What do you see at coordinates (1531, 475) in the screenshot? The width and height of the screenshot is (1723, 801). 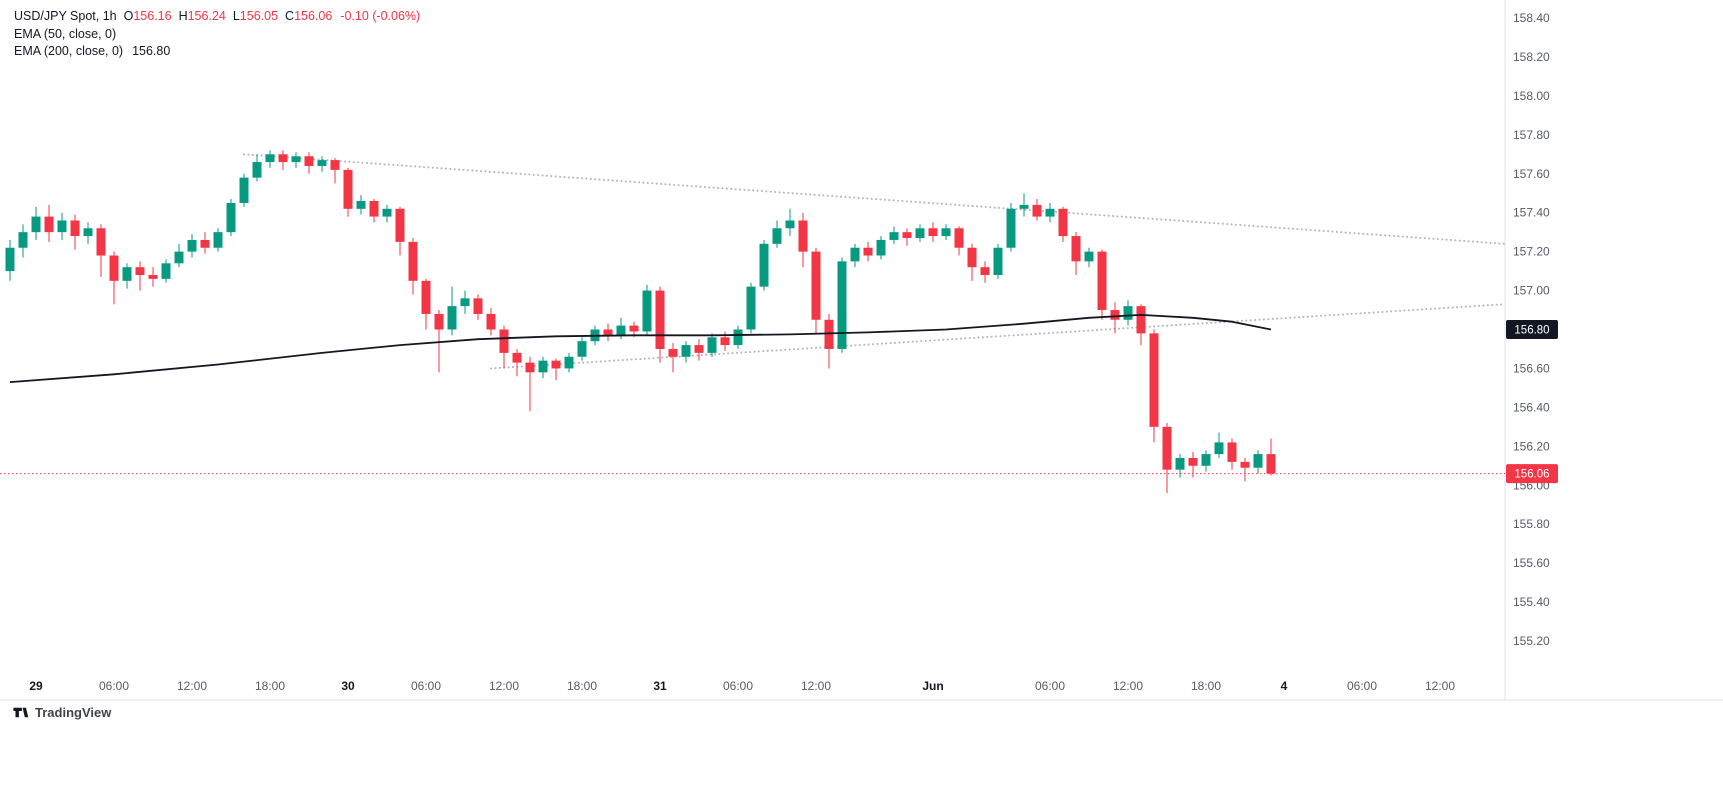 I see `svg-text: 156.06` at bounding box center [1531, 475].